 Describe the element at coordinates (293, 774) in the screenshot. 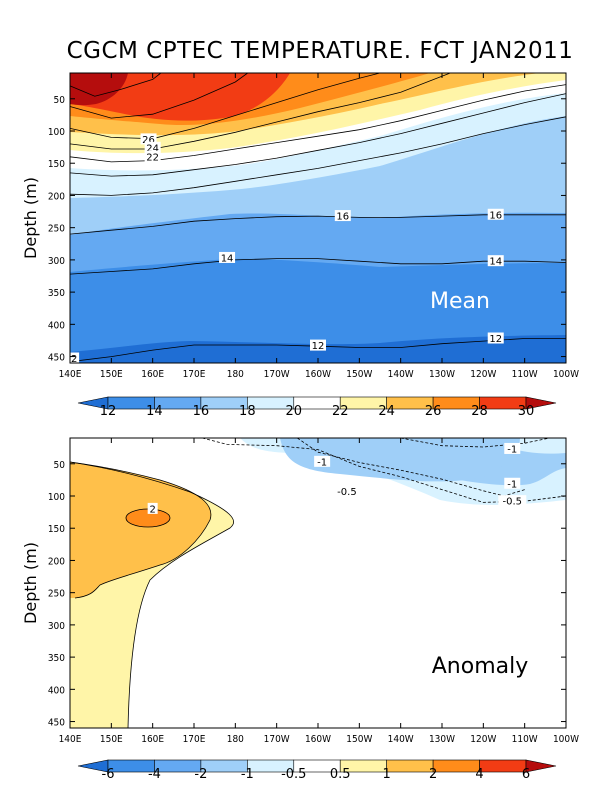

I see `colorbar-label: -0.5` at that location.